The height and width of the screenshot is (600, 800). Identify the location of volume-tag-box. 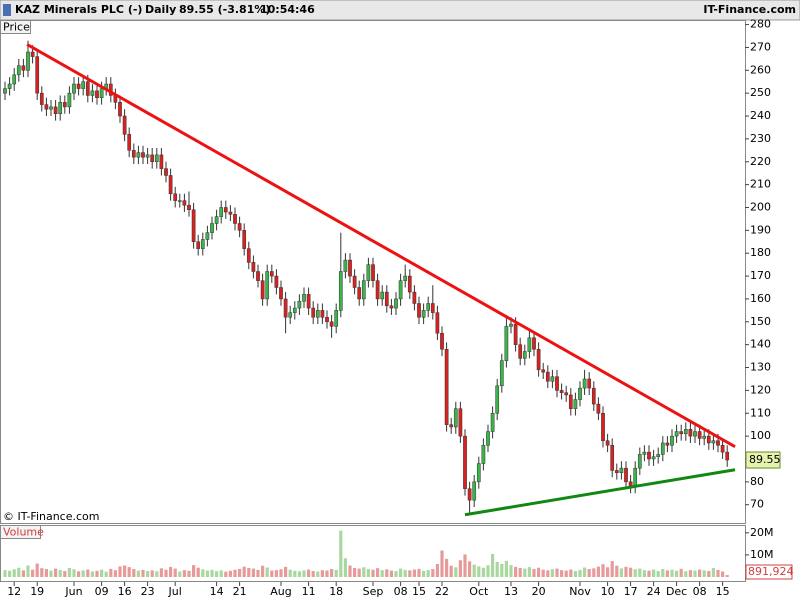
(20, 532).